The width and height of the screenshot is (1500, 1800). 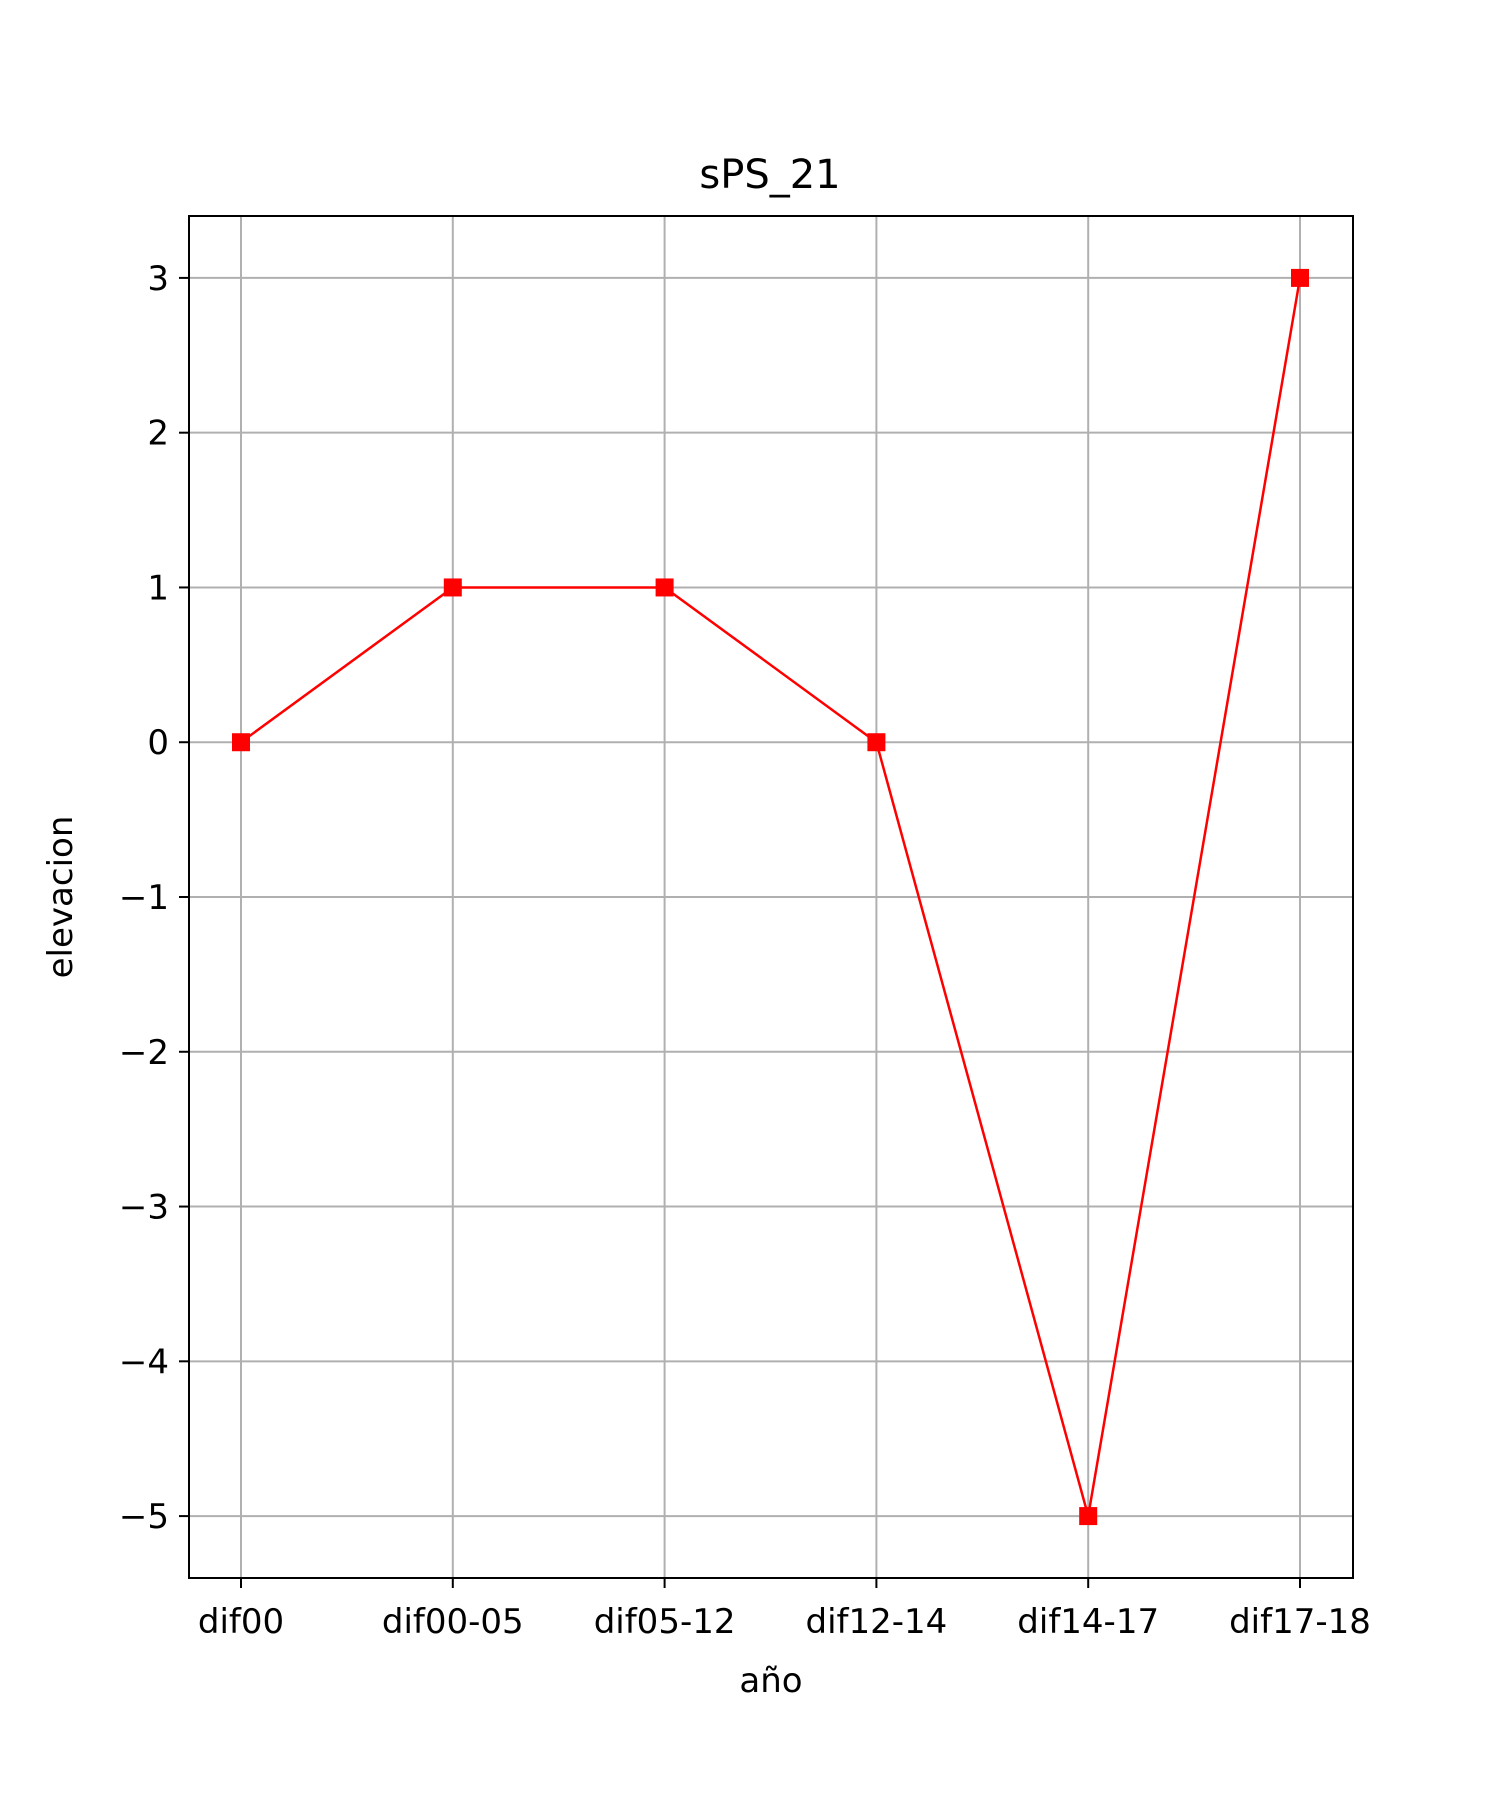 What do you see at coordinates (1088, 1622) in the screenshot?
I see `x-tick-label: dif14-17` at bounding box center [1088, 1622].